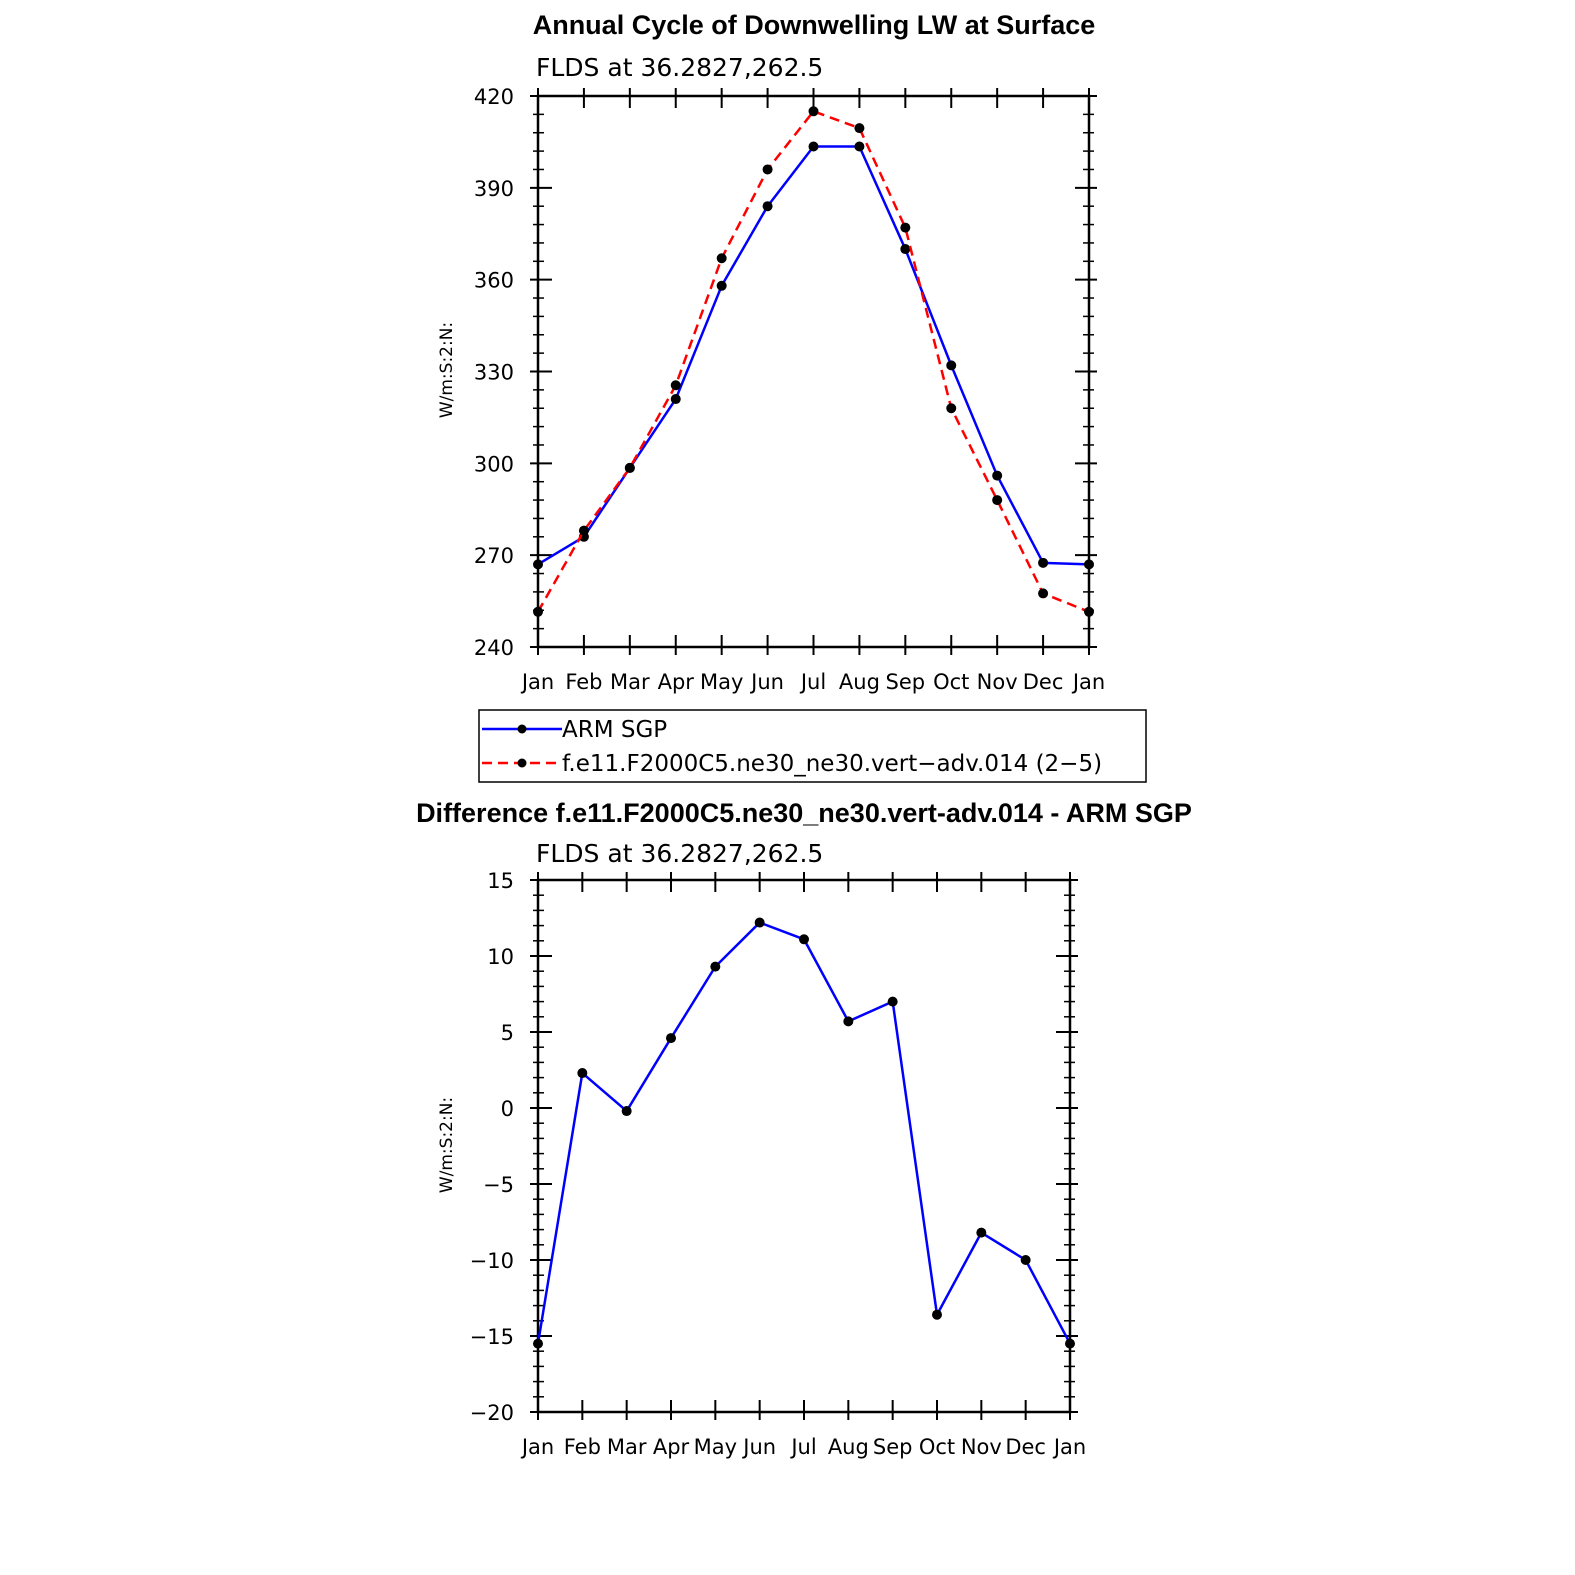 The image size is (1575, 1575). Describe the element at coordinates (758, 1447) in the screenshot. I see `bottom-chart-xtick-label: Jun` at that location.